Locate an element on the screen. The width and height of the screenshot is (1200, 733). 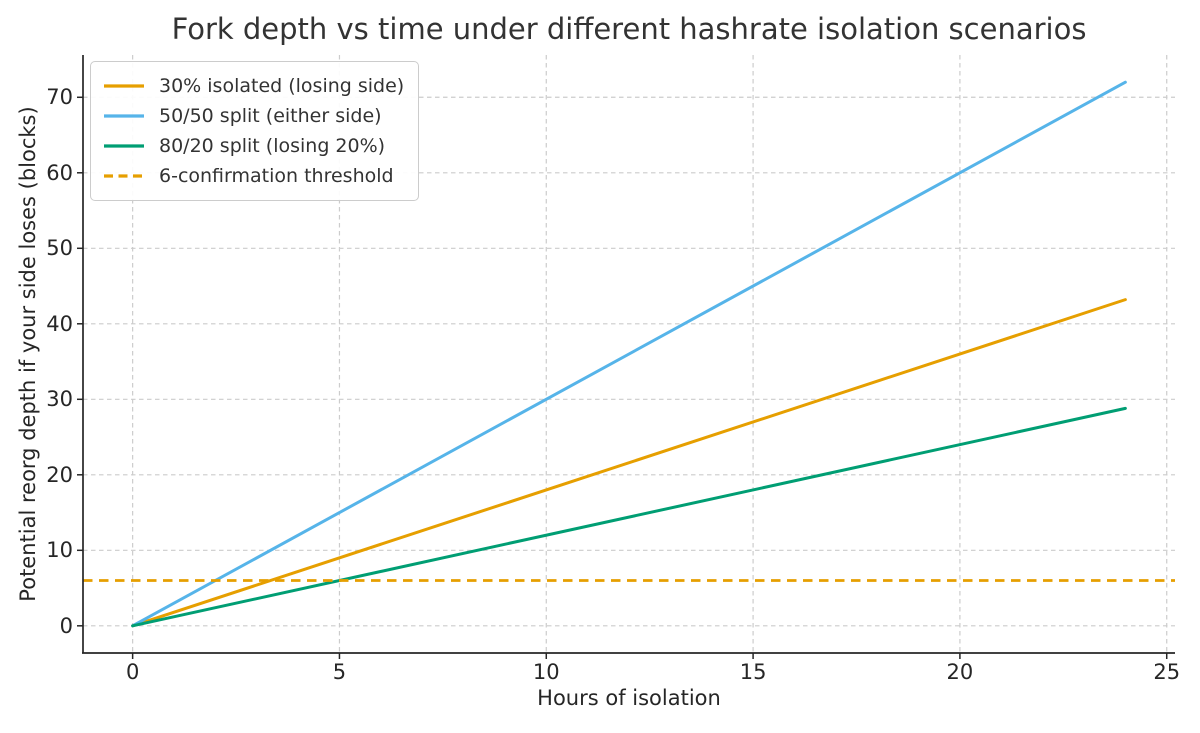
legend-item-label: 80/20 split (losing 20%) is located at coordinates (272, 146).